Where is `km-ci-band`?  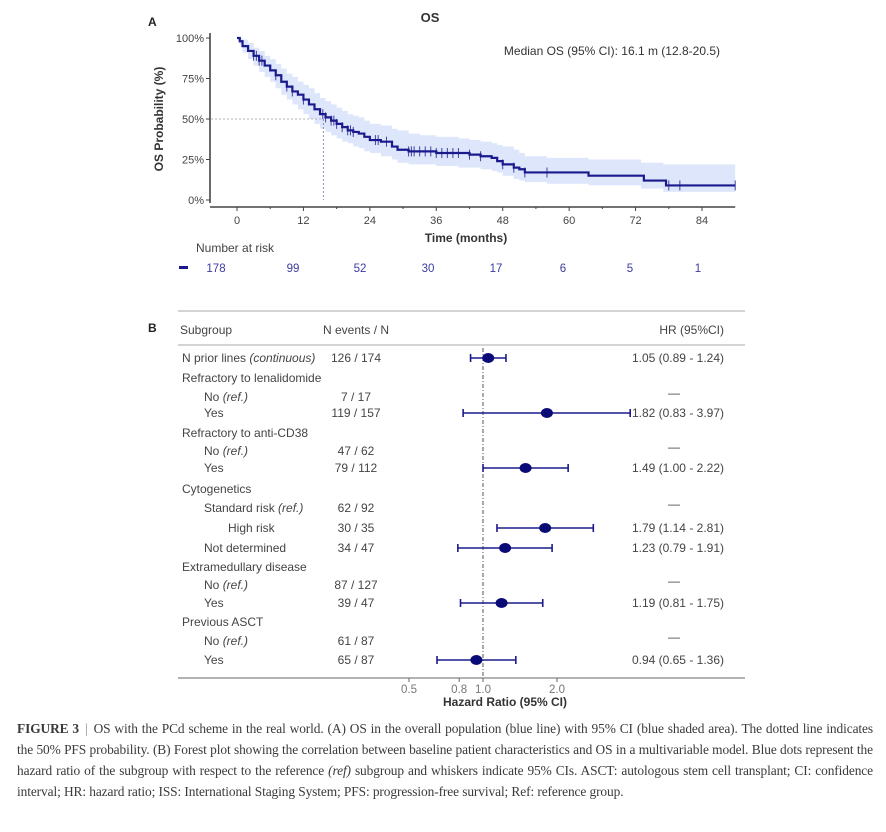
km-ci-band is located at coordinates (486, 117).